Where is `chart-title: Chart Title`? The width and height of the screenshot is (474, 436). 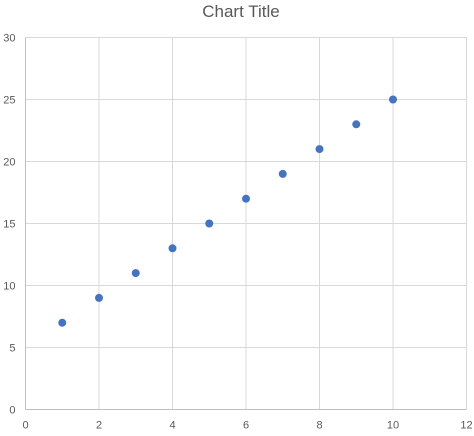
chart-title: Chart Title is located at coordinates (240, 11).